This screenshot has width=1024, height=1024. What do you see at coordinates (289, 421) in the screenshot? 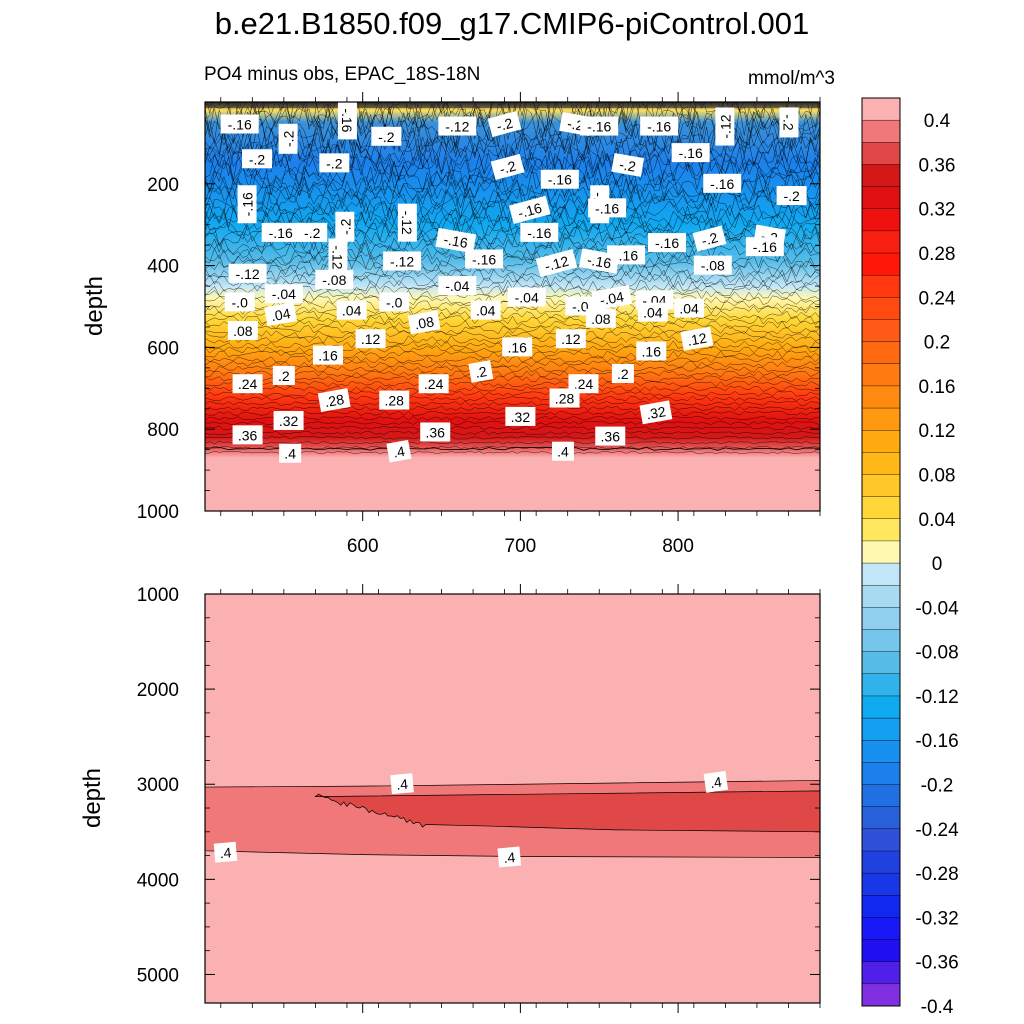
I see `svg-text: .32` at bounding box center [289, 421].